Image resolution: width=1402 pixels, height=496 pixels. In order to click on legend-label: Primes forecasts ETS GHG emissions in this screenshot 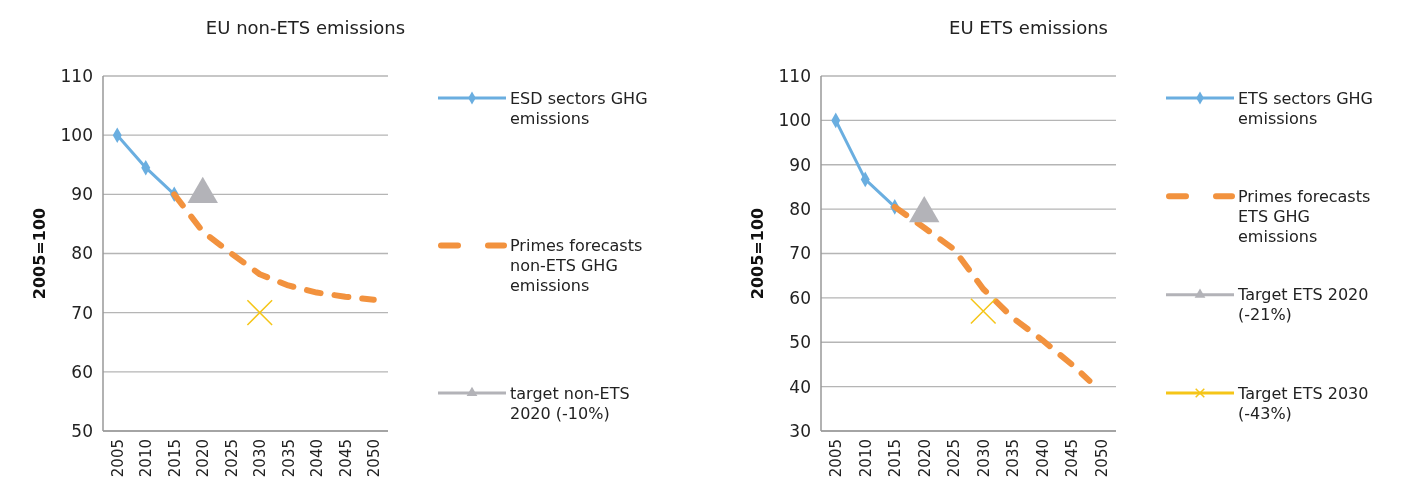, I will do `click(1304, 216)`.